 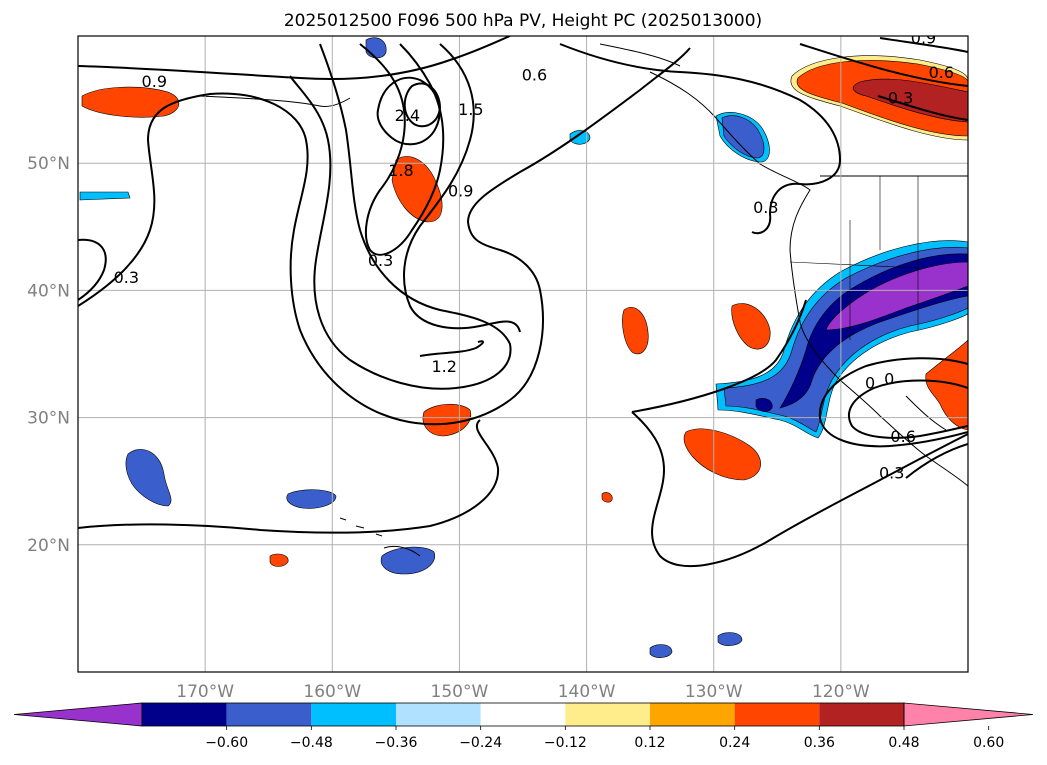 What do you see at coordinates (841, 692) in the screenshot?
I see `longitude-label: 120°W` at bounding box center [841, 692].